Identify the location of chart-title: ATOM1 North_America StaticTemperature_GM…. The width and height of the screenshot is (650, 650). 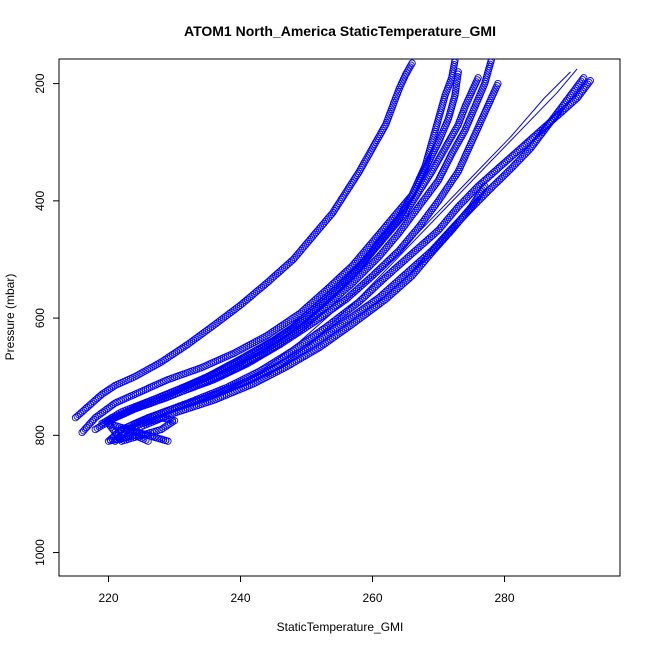
(340, 31).